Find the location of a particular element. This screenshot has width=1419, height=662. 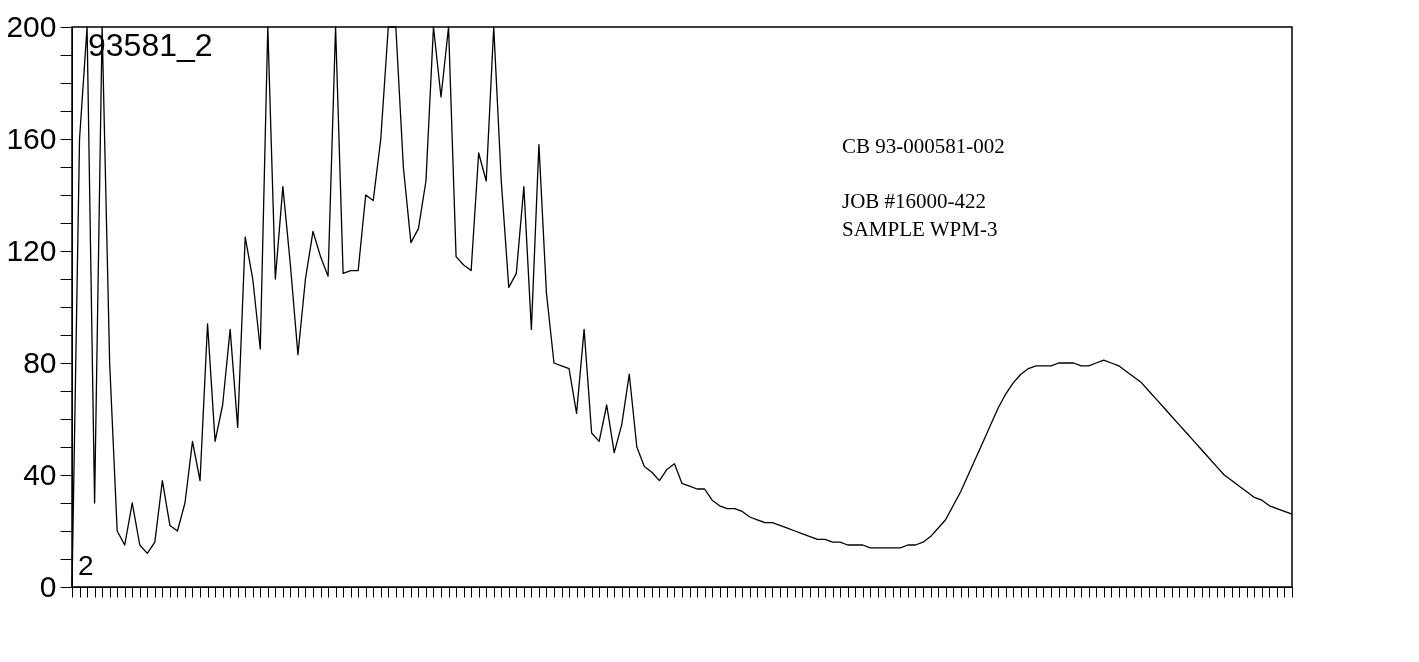

y-tick-label: 200 is located at coordinates (31, 26).